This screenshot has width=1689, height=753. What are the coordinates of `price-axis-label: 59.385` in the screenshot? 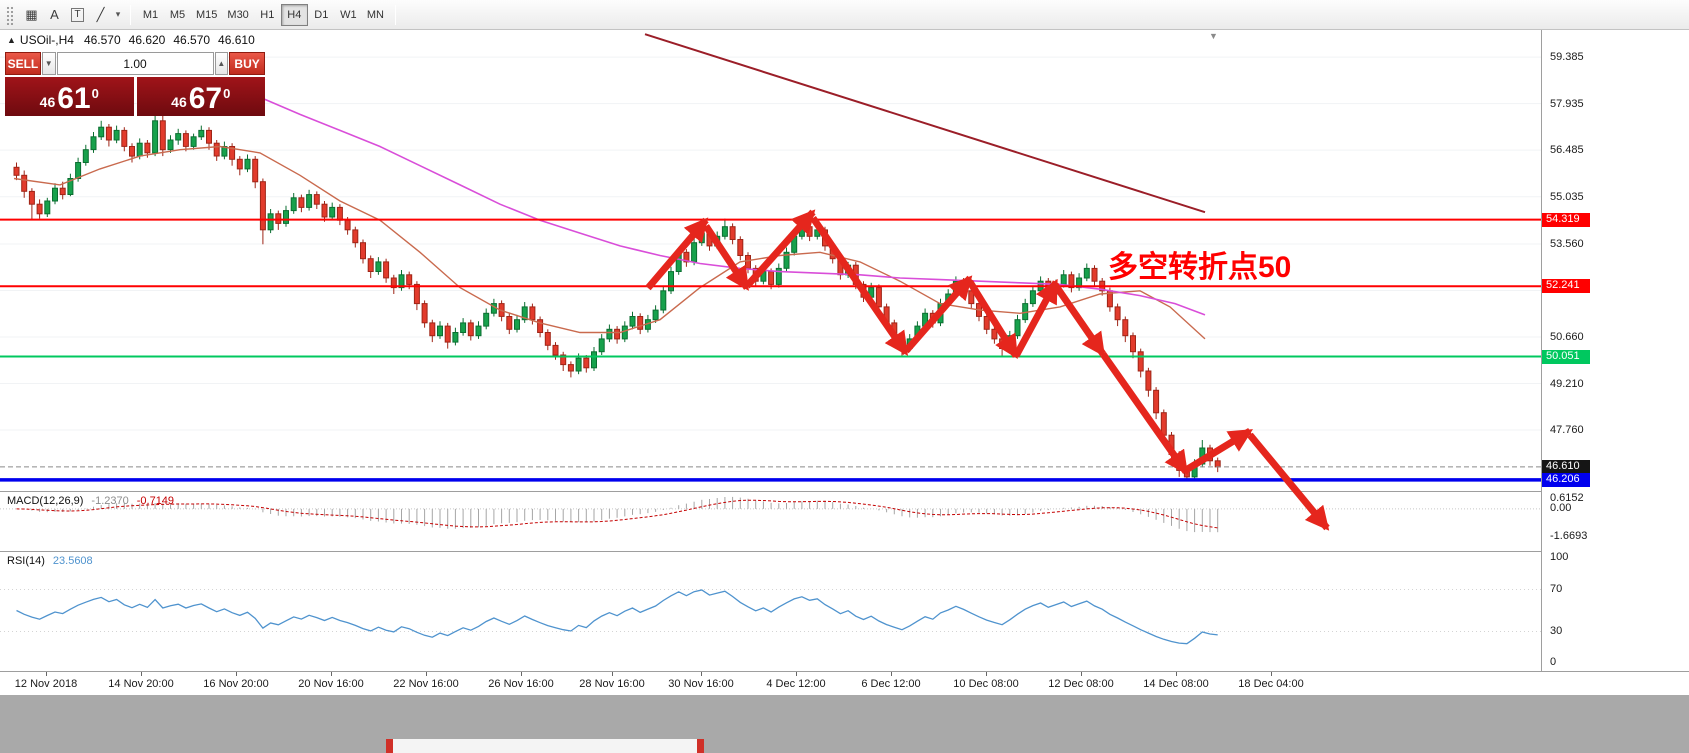 It's located at (1567, 57).